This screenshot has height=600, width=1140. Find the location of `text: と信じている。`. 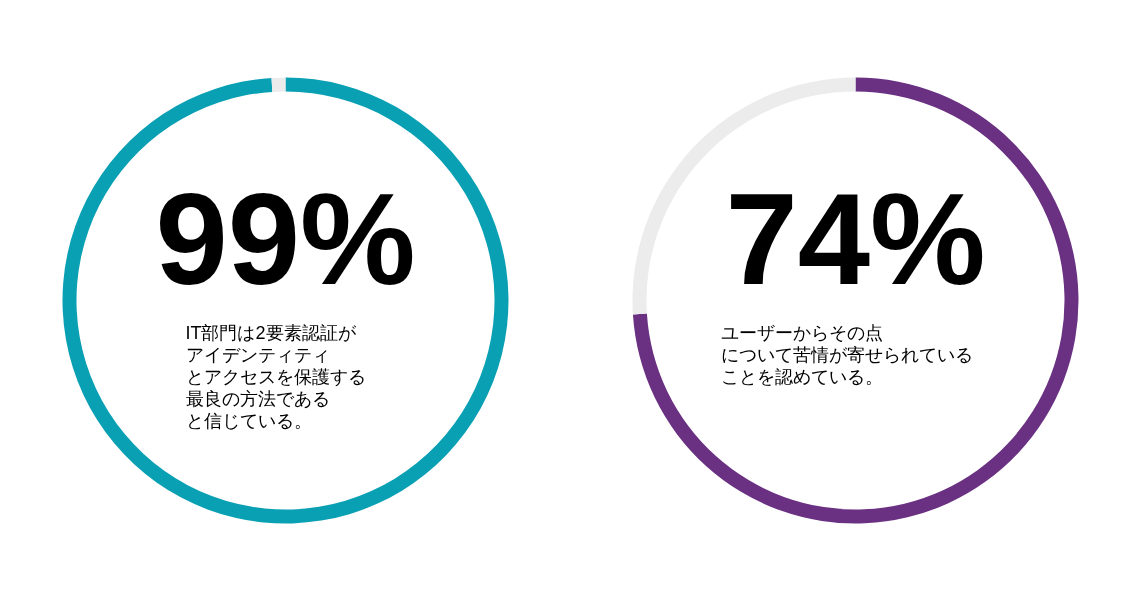

text: と信じている。 is located at coordinates (248, 420).